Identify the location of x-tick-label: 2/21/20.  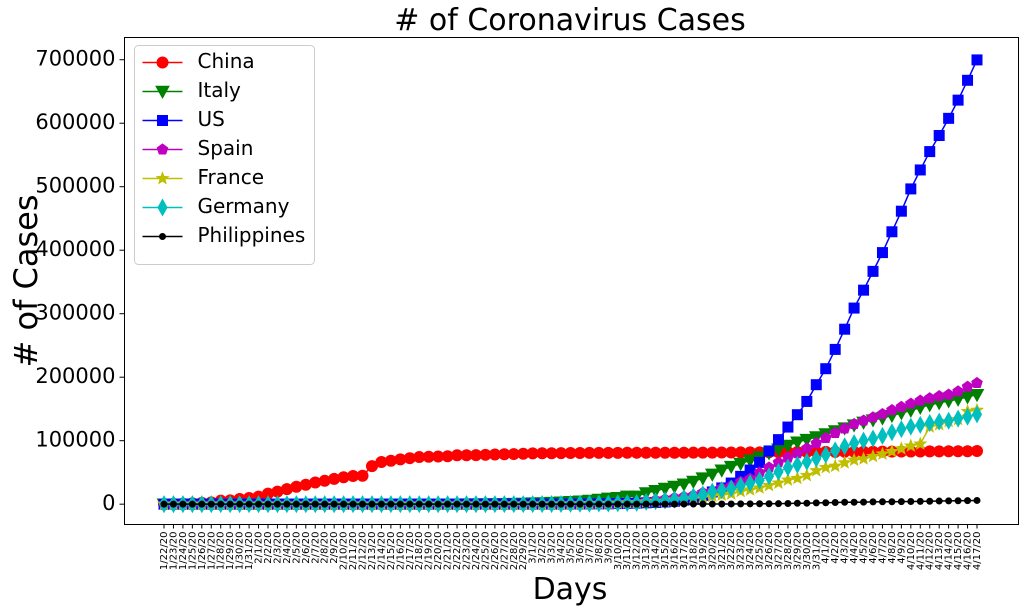
(448, 551).